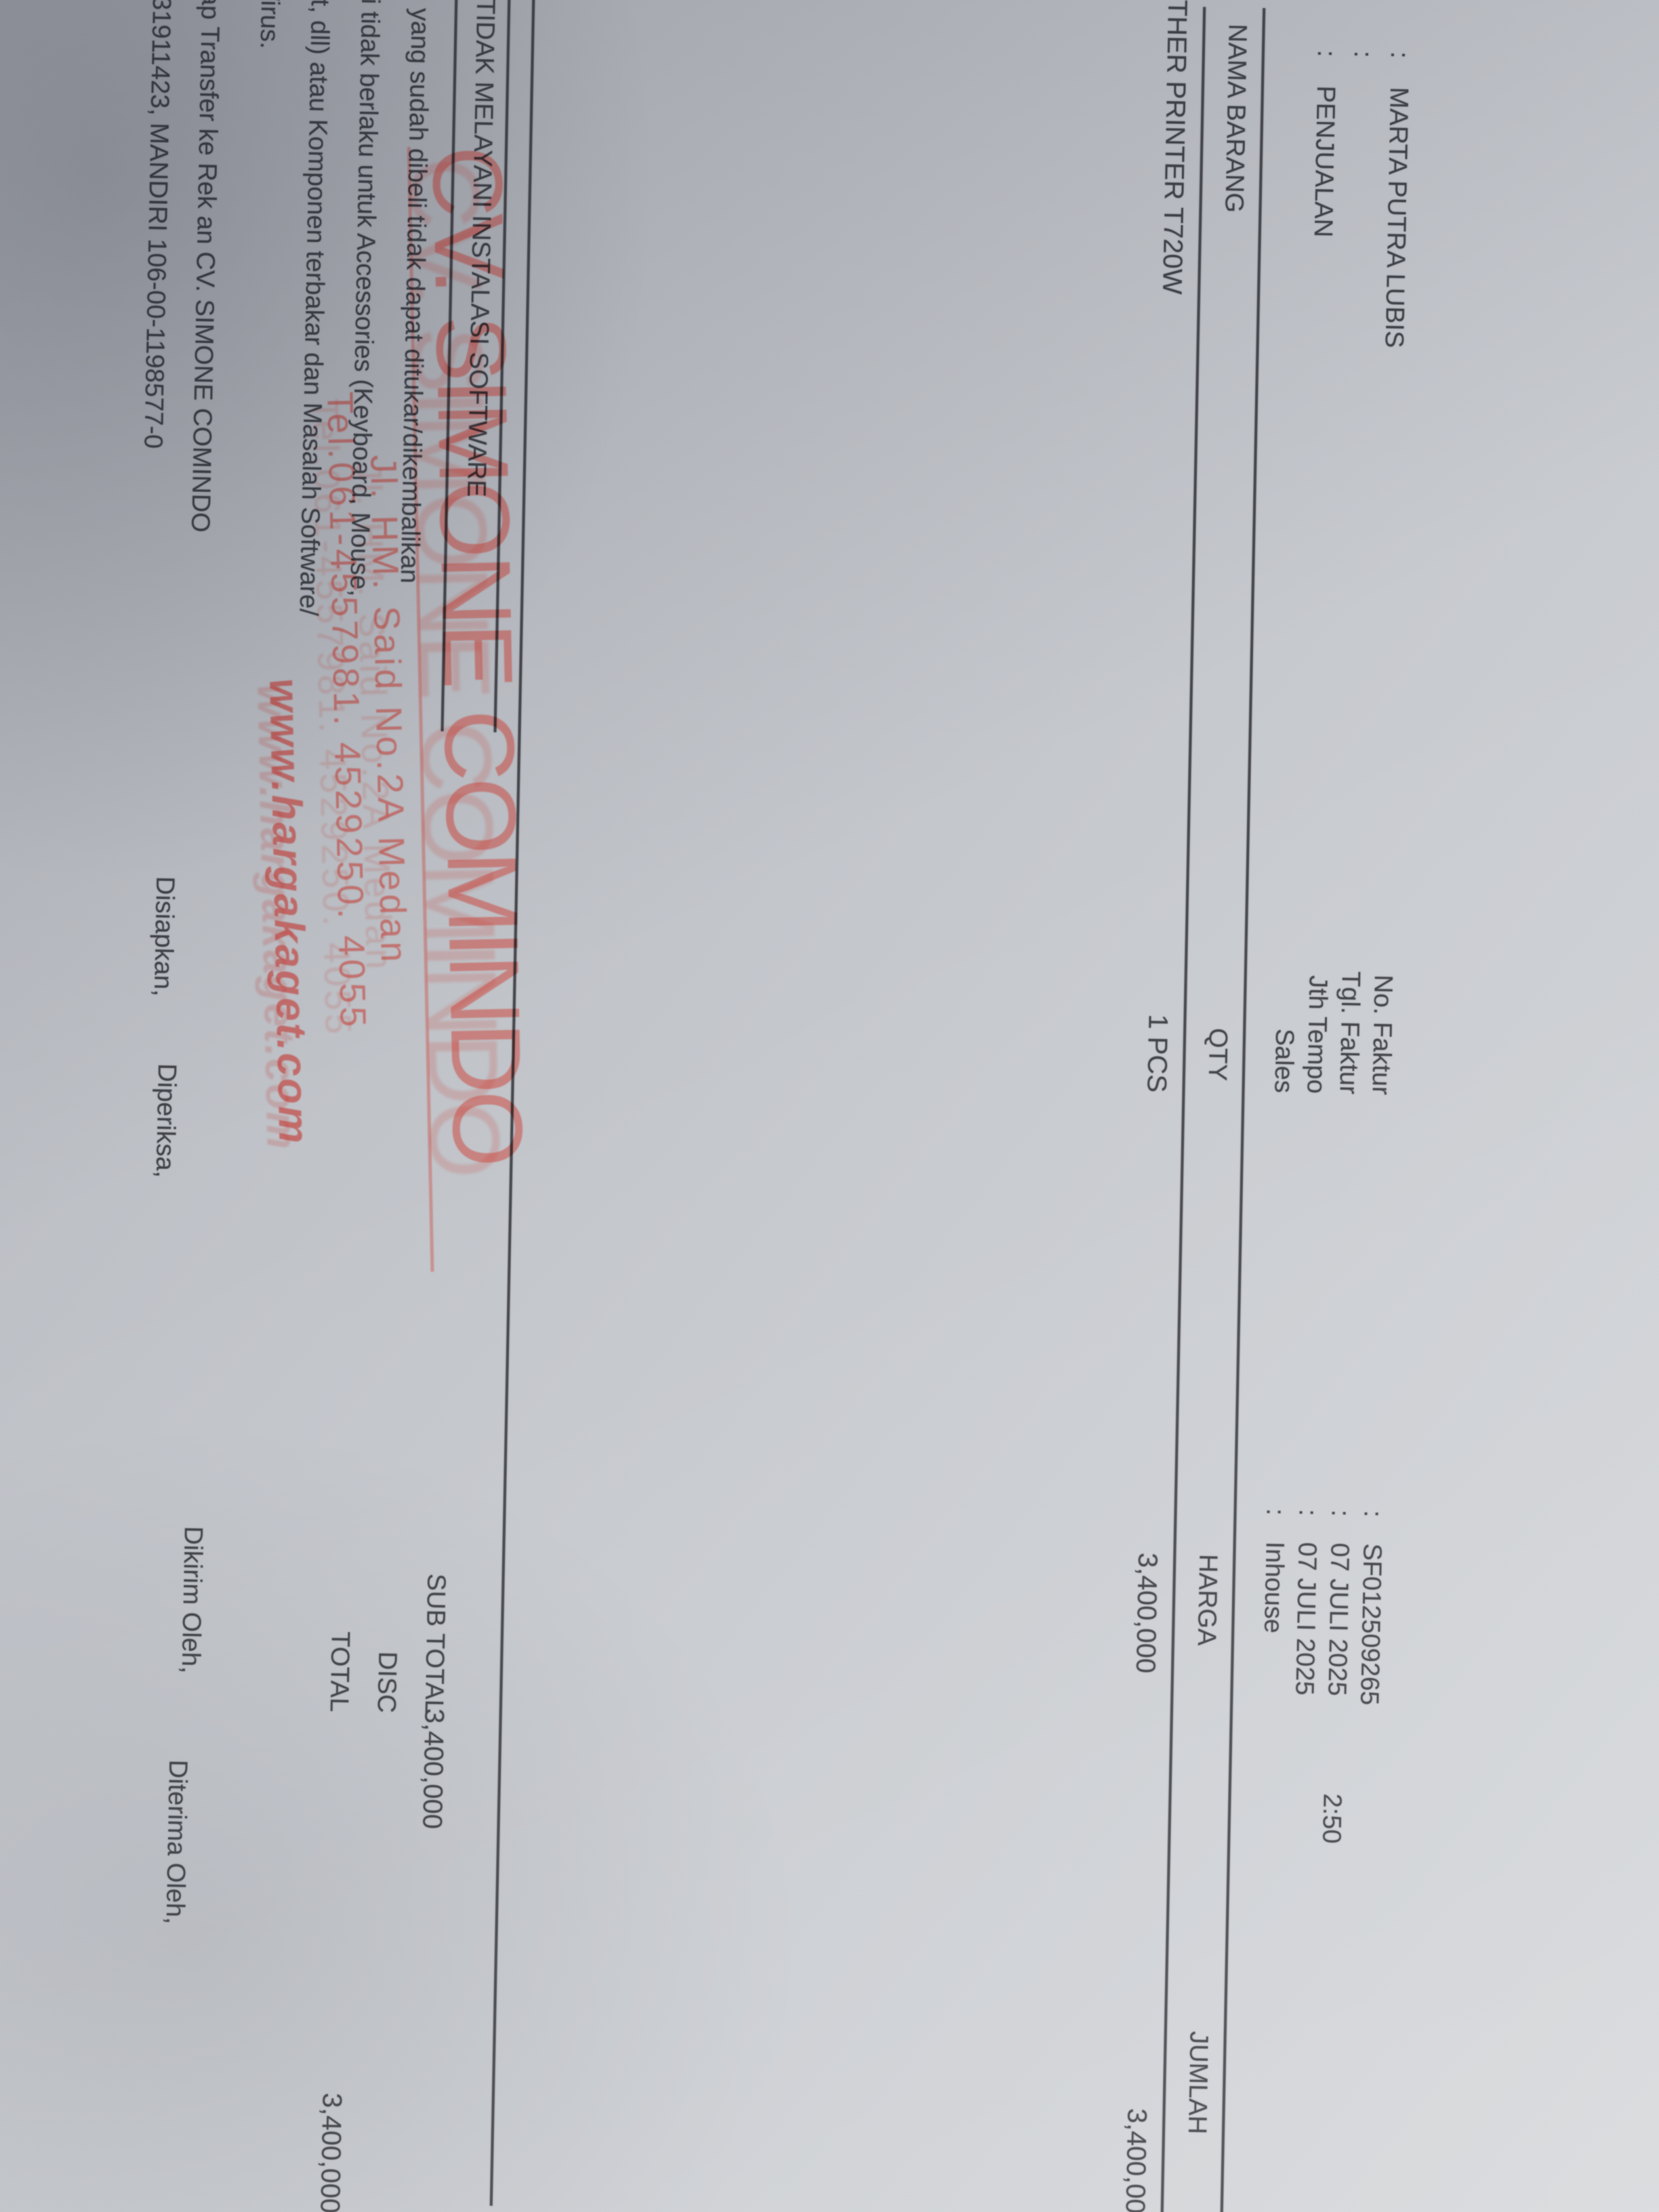  I want to click on meta-value-tgl-faktur: 07 JULI 2025, so click(1338, 1619).